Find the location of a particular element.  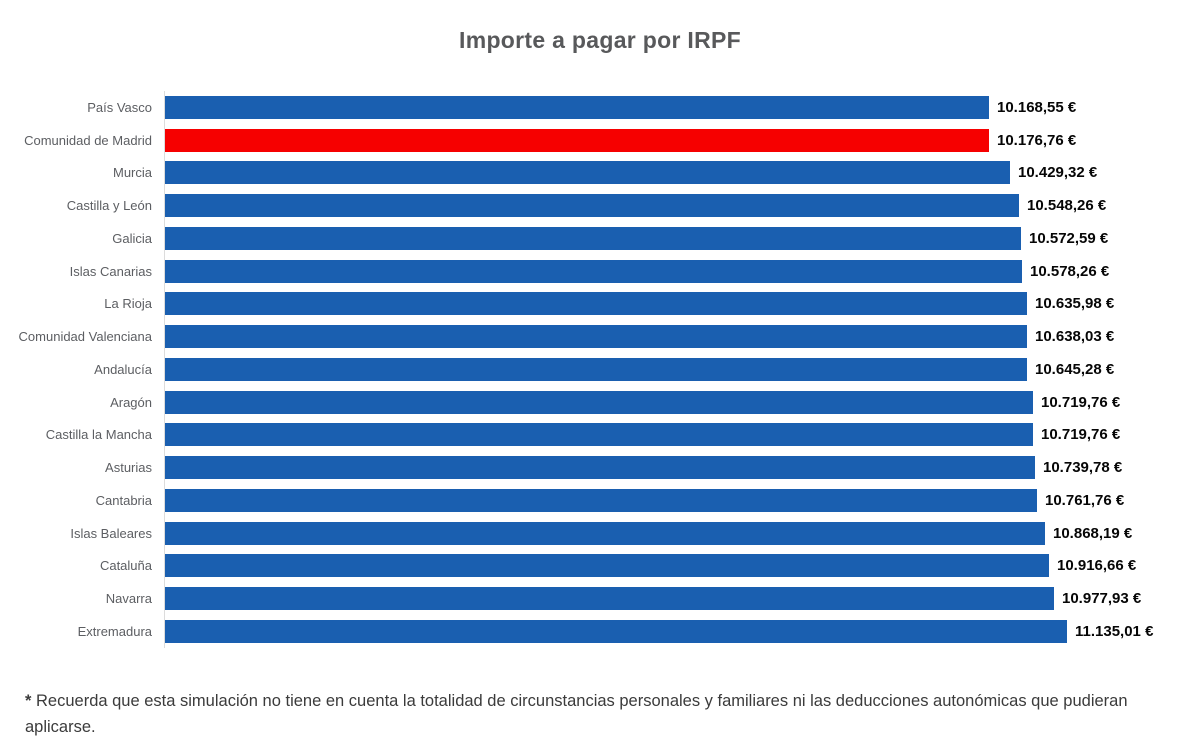

plot-area: 10.168,55 € is located at coordinates (682, 107).